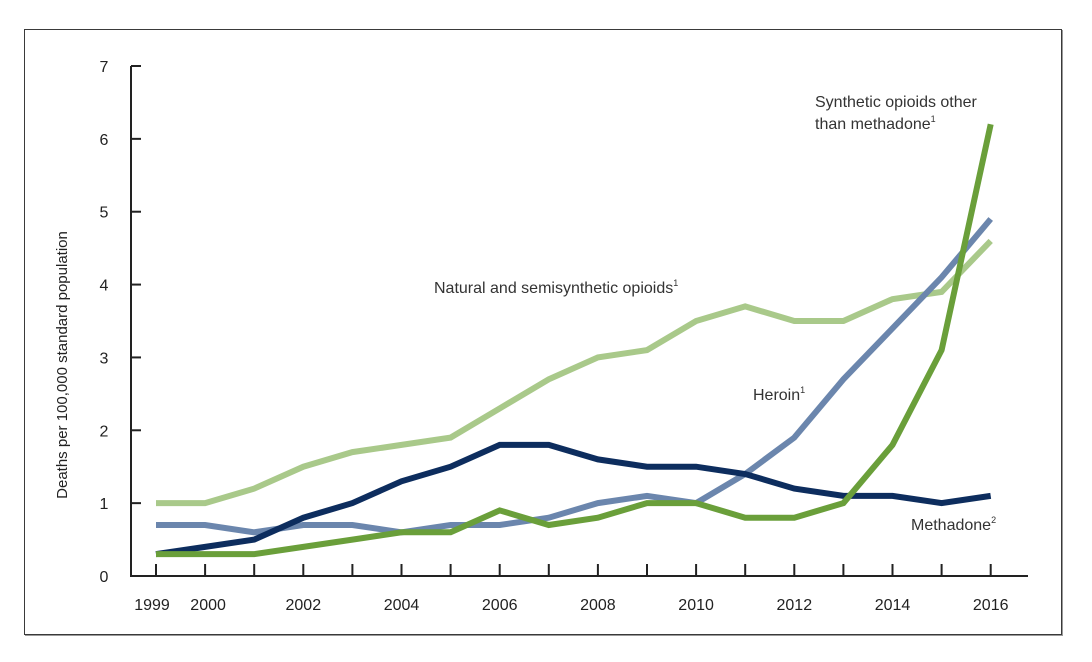 The height and width of the screenshot is (662, 1092). I want to click on y-tick-label: 2, so click(104, 431).